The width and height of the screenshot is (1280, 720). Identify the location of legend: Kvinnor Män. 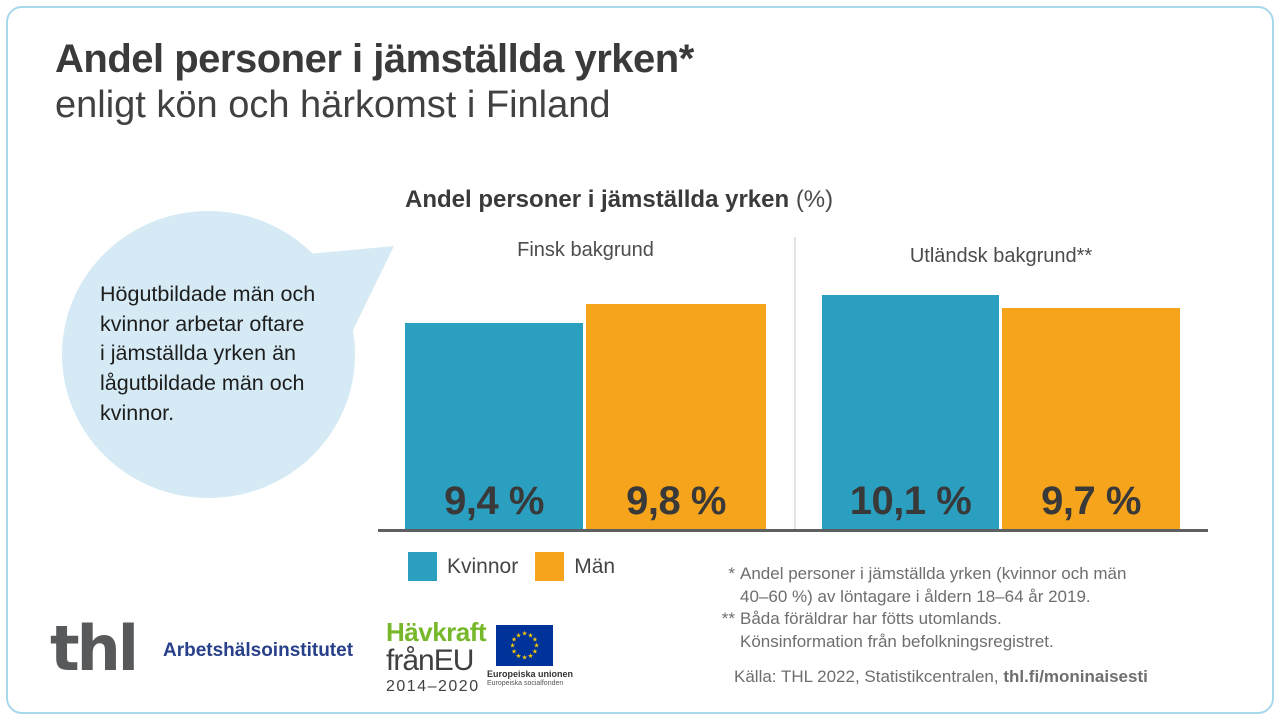
(520, 566).